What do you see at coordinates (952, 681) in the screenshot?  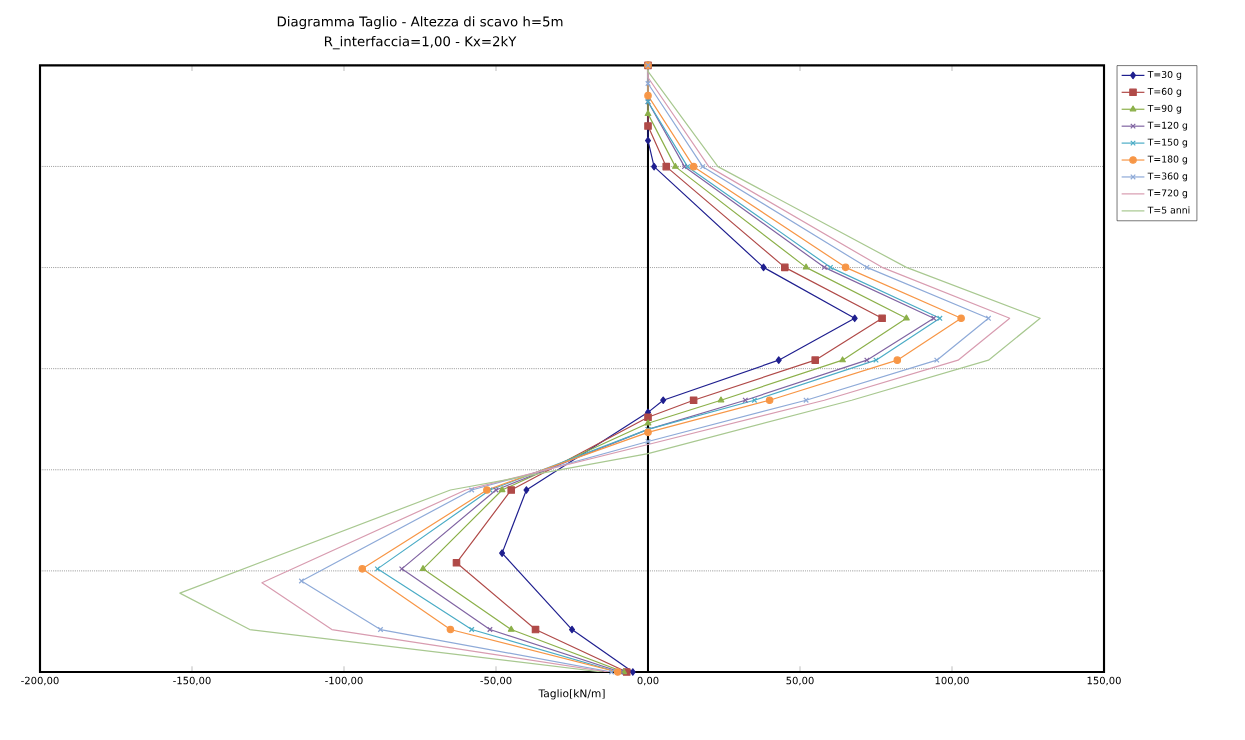 I see `x-tick-label: 100,00` at bounding box center [952, 681].